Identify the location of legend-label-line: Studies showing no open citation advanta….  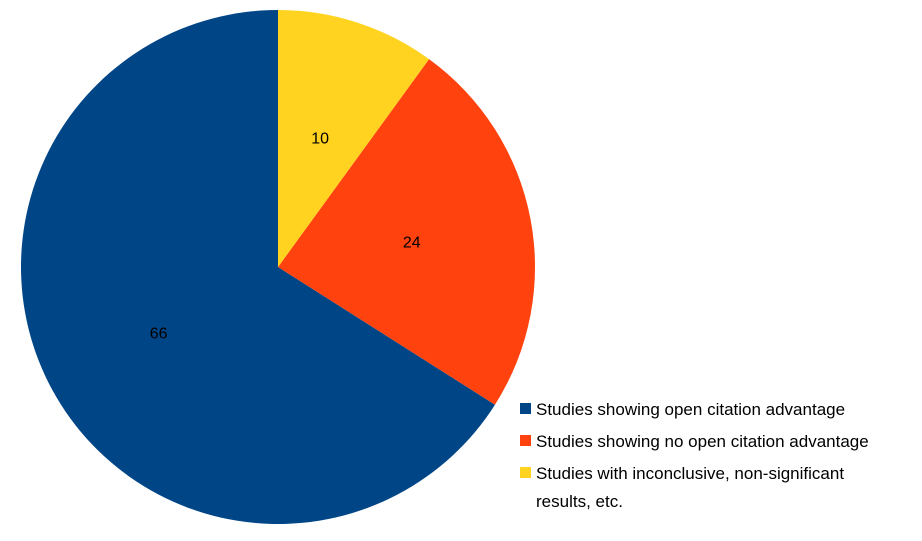
(702, 441).